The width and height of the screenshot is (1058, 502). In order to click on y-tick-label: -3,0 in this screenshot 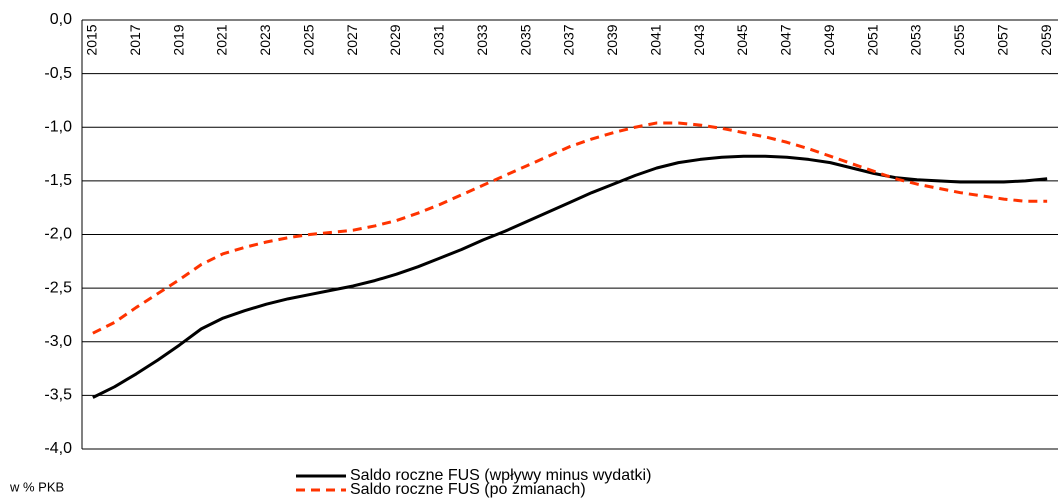, I will do `click(58, 341)`.